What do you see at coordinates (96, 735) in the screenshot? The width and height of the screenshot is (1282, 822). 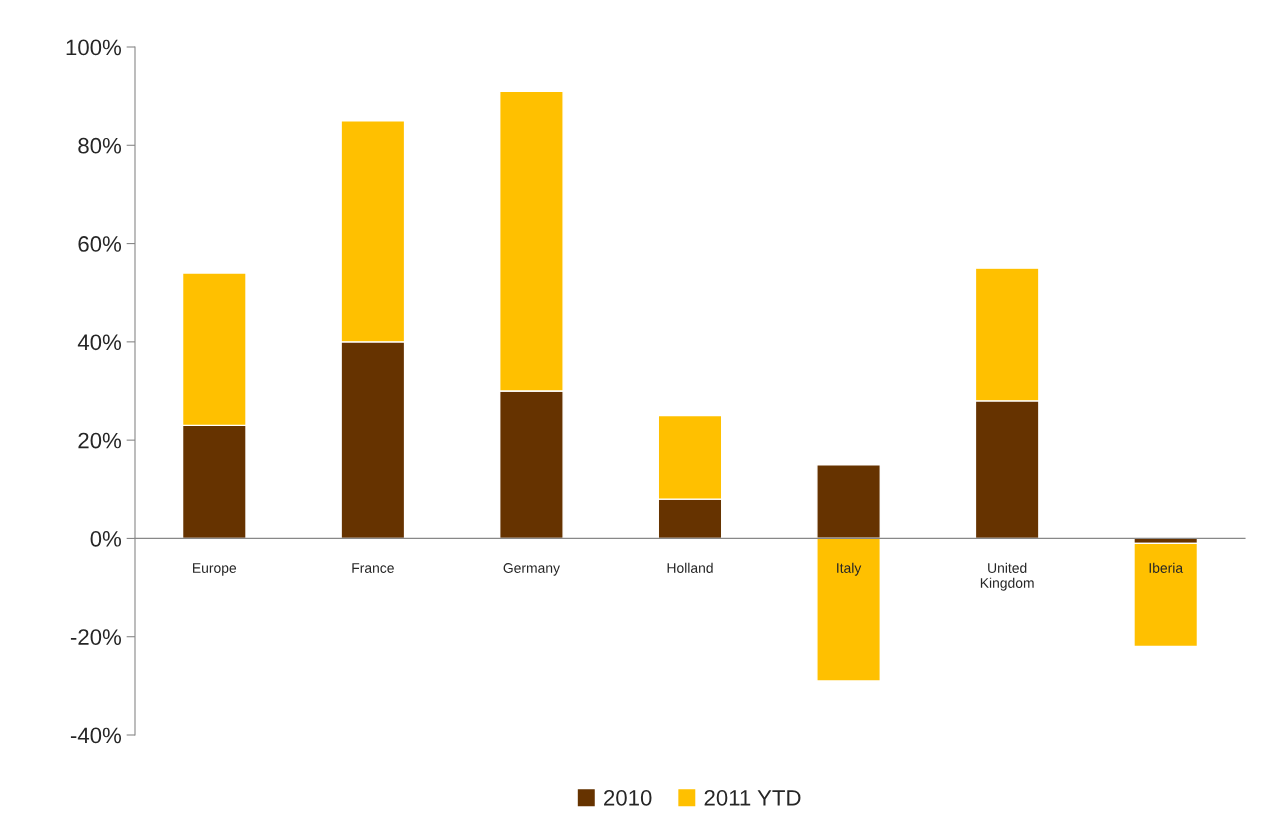 I see `y-tick-label: -40%` at bounding box center [96, 735].